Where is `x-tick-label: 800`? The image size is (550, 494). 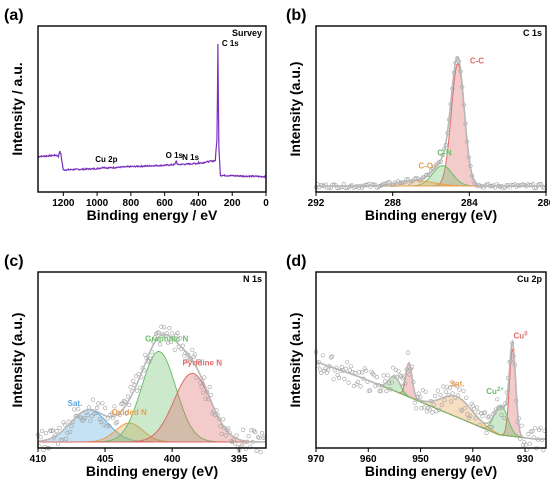 x-tick-label: 800 is located at coordinates (131, 203).